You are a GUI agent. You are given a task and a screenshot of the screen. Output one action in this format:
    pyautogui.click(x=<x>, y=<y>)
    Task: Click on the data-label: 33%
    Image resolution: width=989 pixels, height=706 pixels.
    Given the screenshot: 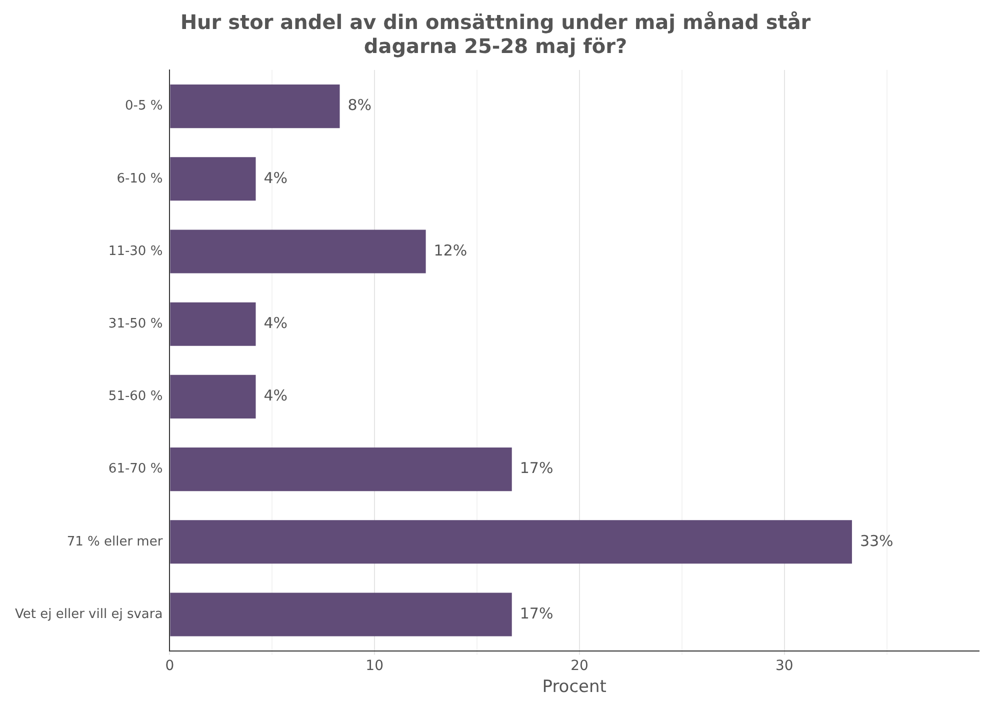 What is the action you would take?
    pyautogui.click(x=877, y=541)
    